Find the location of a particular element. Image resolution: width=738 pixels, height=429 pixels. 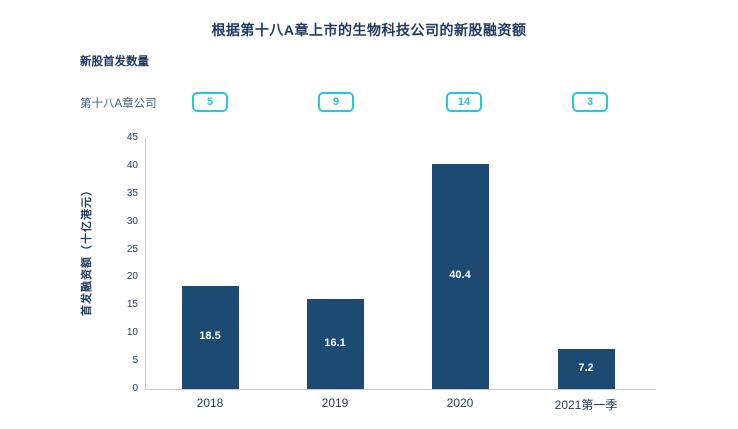

bar-2020 is located at coordinates (460, 276).